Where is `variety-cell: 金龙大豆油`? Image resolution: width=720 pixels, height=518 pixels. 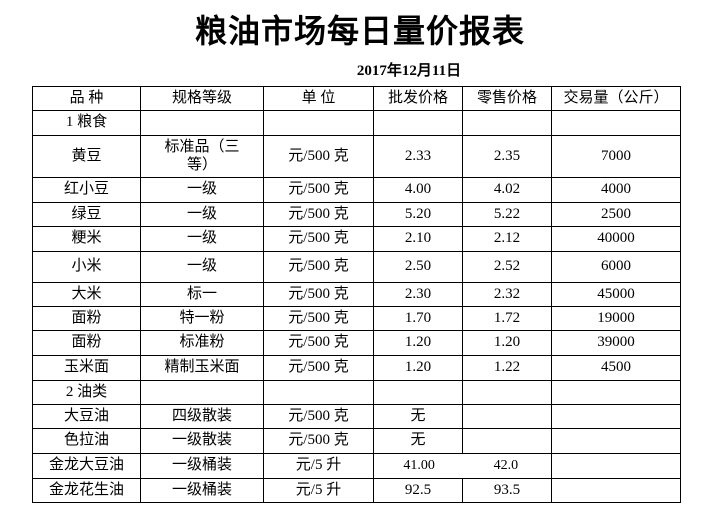
variety-cell: 金龙大豆油 is located at coordinates (86, 466).